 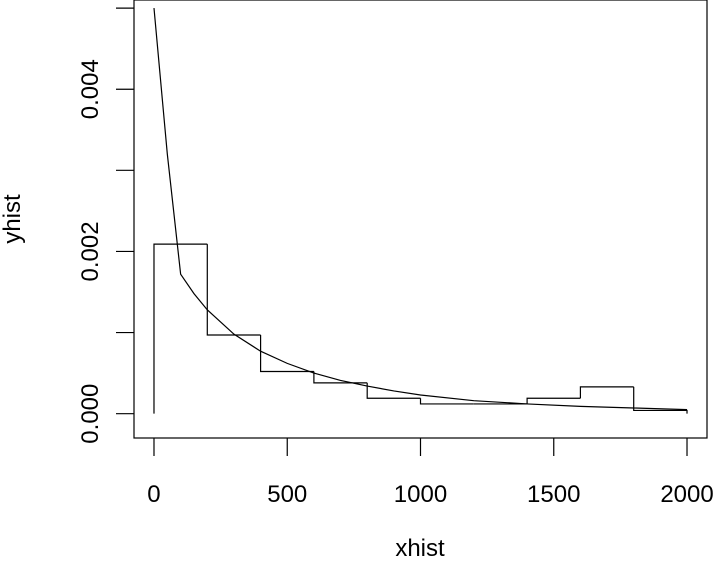 What do you see at coordinates (686, 494) in the screenshot?
I see `x-tick-label: 2000` at bounding box center [686, 494].